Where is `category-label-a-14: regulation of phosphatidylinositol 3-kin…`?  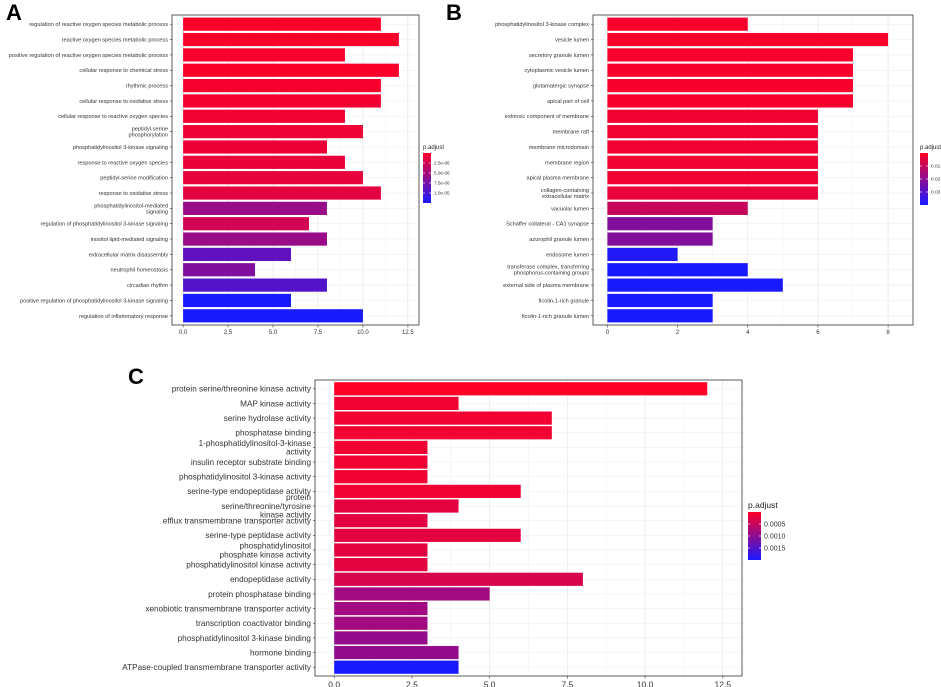 category-label-a-14: regulation of phosphatidylinositol 3-kin… is located at coordinates (105, 225).